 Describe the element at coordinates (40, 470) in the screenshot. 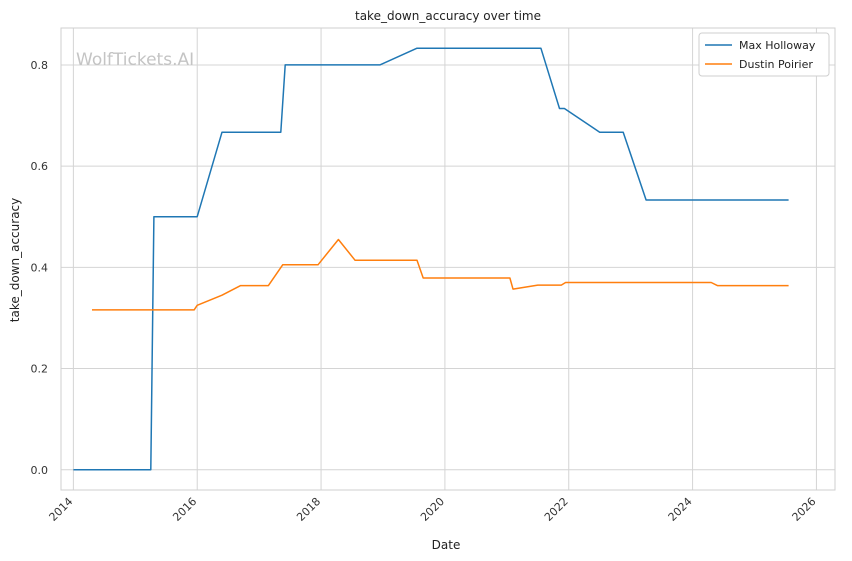

I see `y-tick-label: 0.0` at that location.